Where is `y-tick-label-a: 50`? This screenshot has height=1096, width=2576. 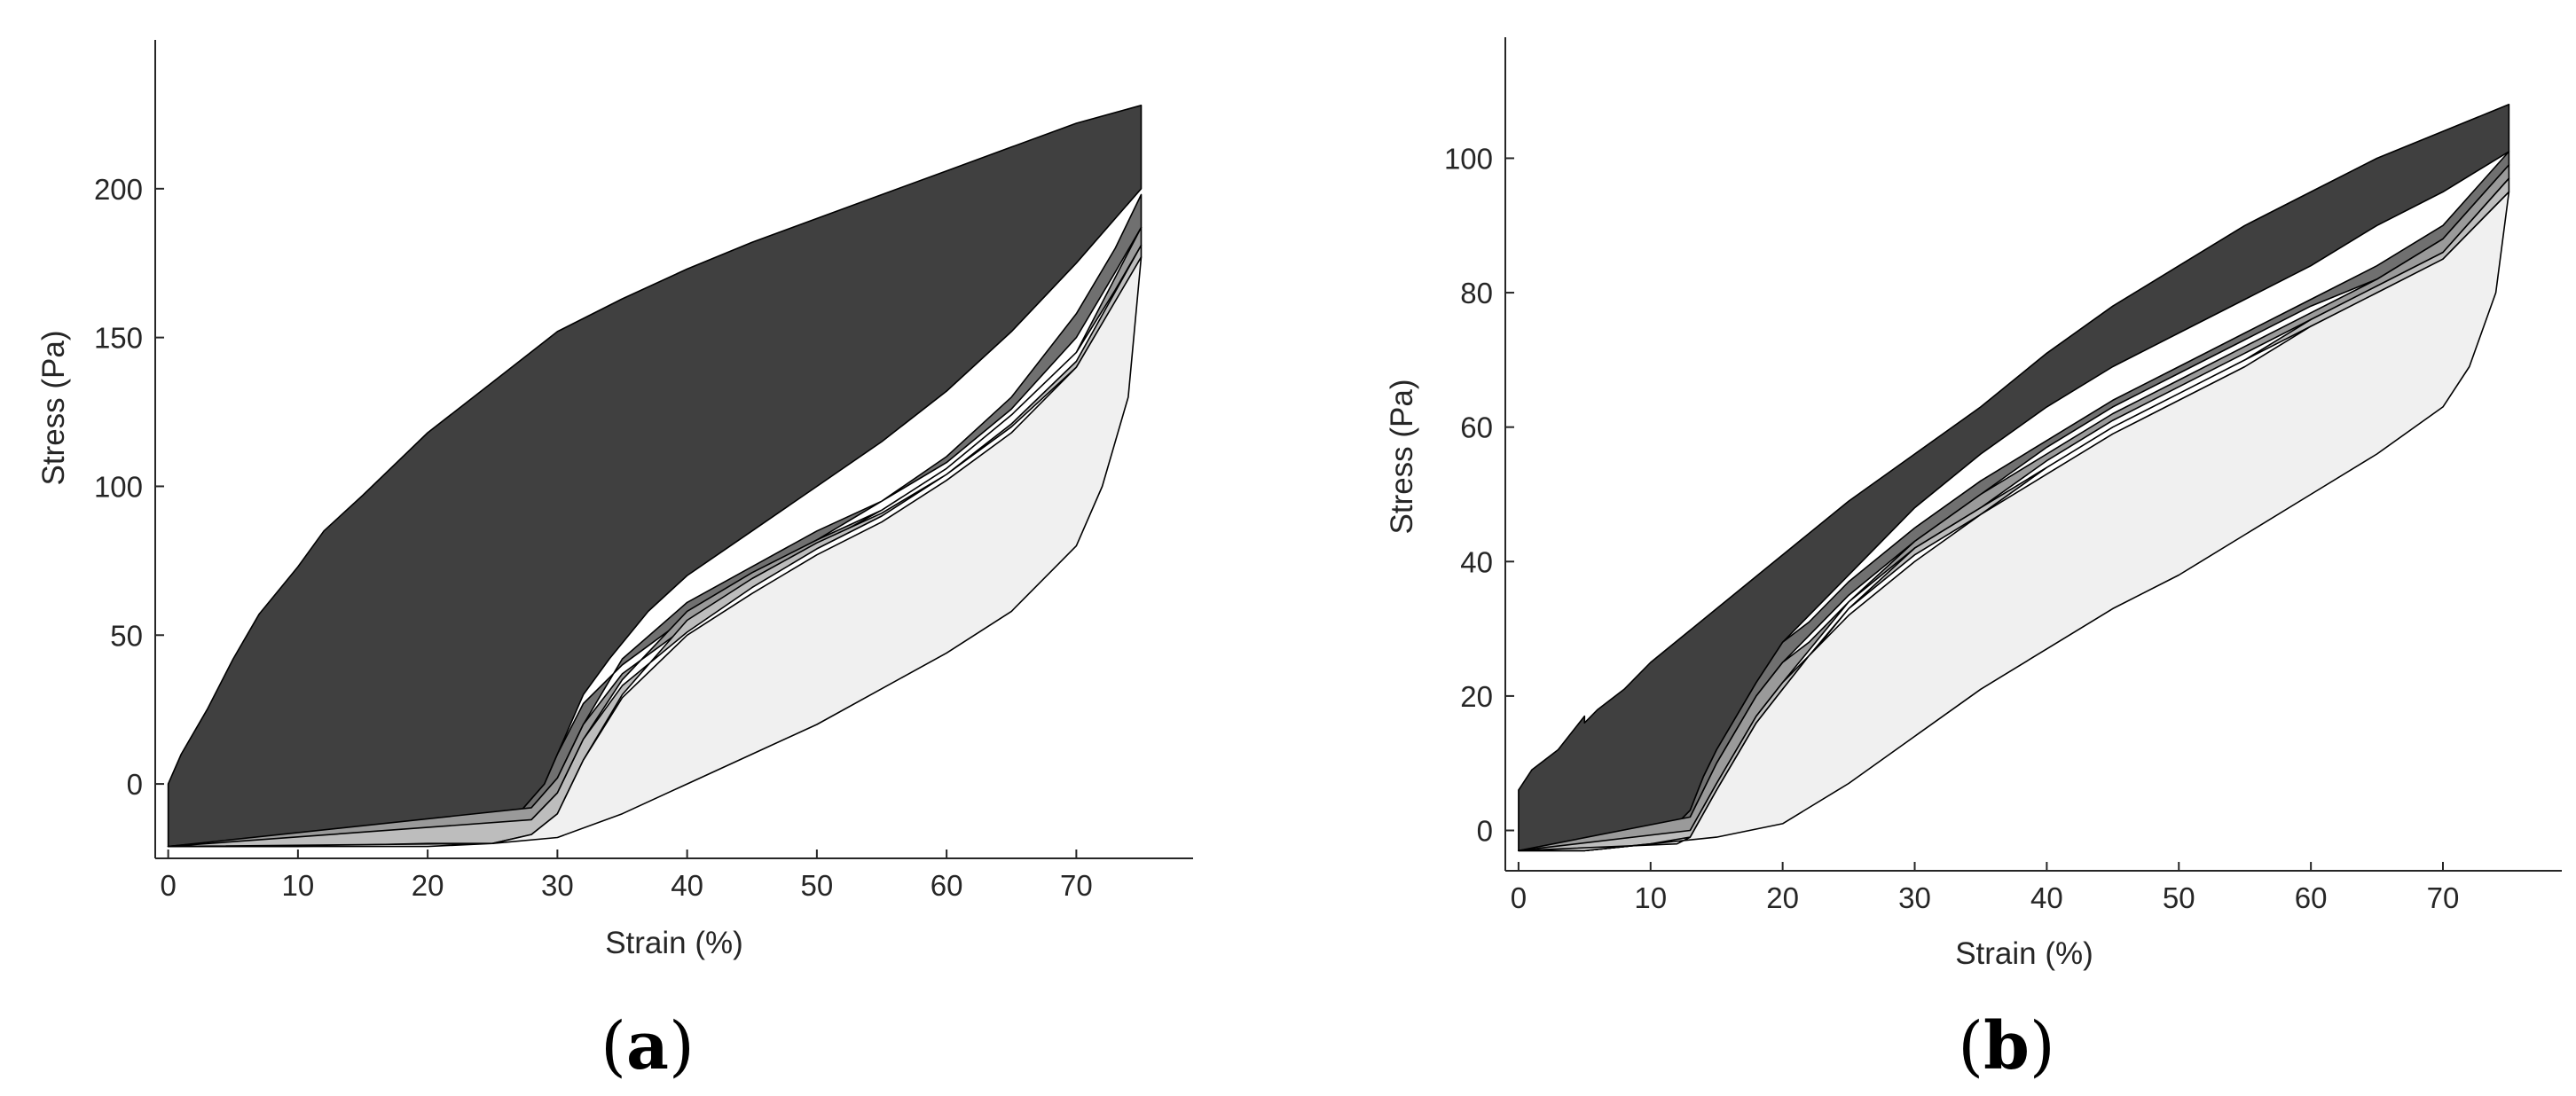
y-tick-label-a: 50 is located at coordinates (126, 635).